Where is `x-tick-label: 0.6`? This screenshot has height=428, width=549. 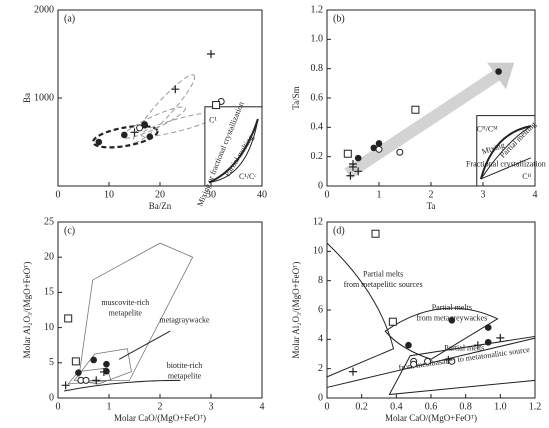
x-tick-label: 0.6 is located at coordinates (431, 406).